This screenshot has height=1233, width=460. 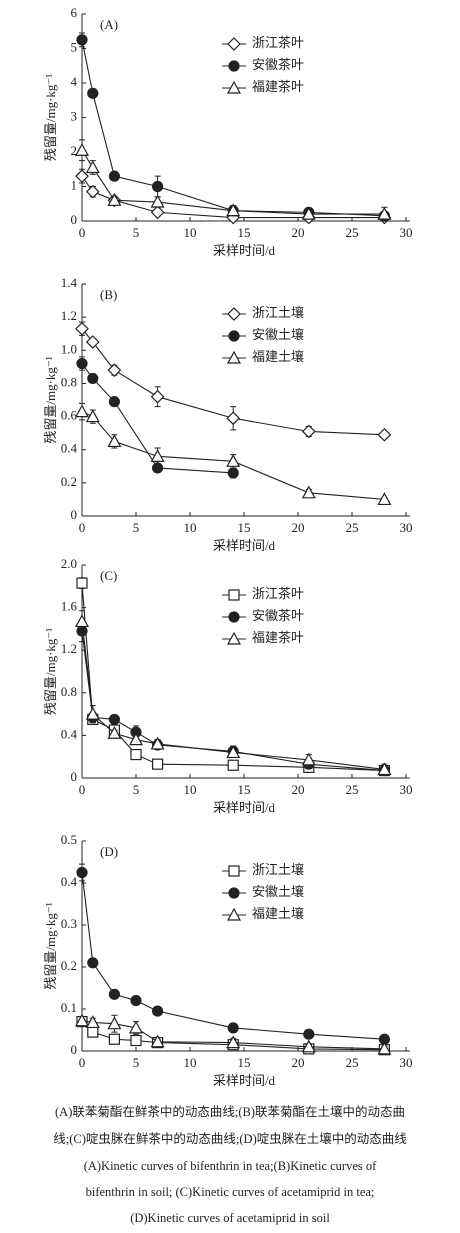 What do you see at coordinates (278, 637) in the screenshot?
I see `legend-label: 福建茶叶` at bounding box center [278, 637].